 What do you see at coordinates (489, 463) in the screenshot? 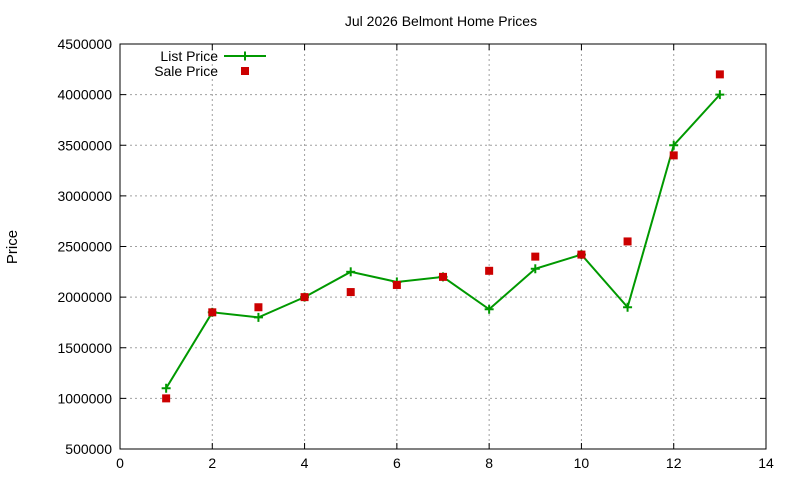
I see `x-tick-label: 8` at bounding box center [489, 463].